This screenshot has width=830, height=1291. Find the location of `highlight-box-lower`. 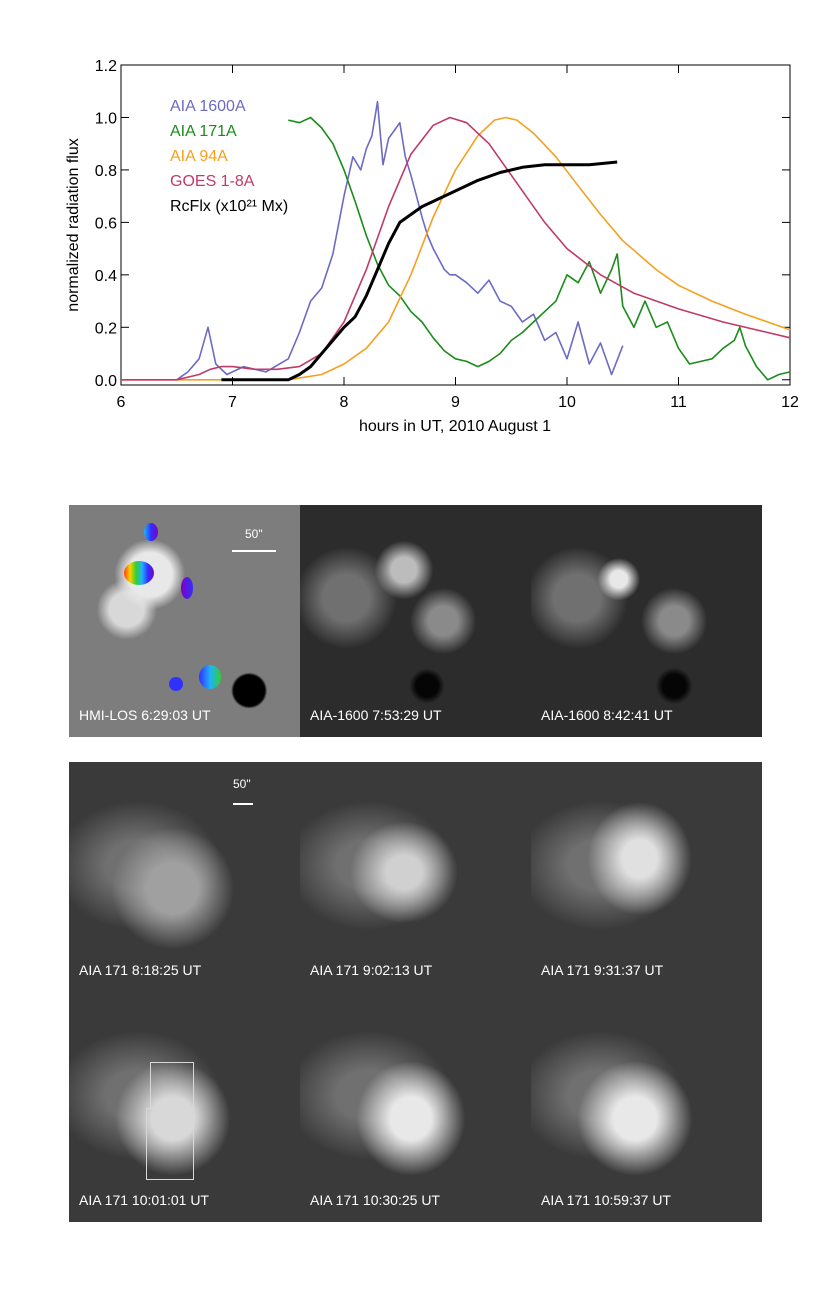

highlight-box-lower is located at coordinates (170, 1144).